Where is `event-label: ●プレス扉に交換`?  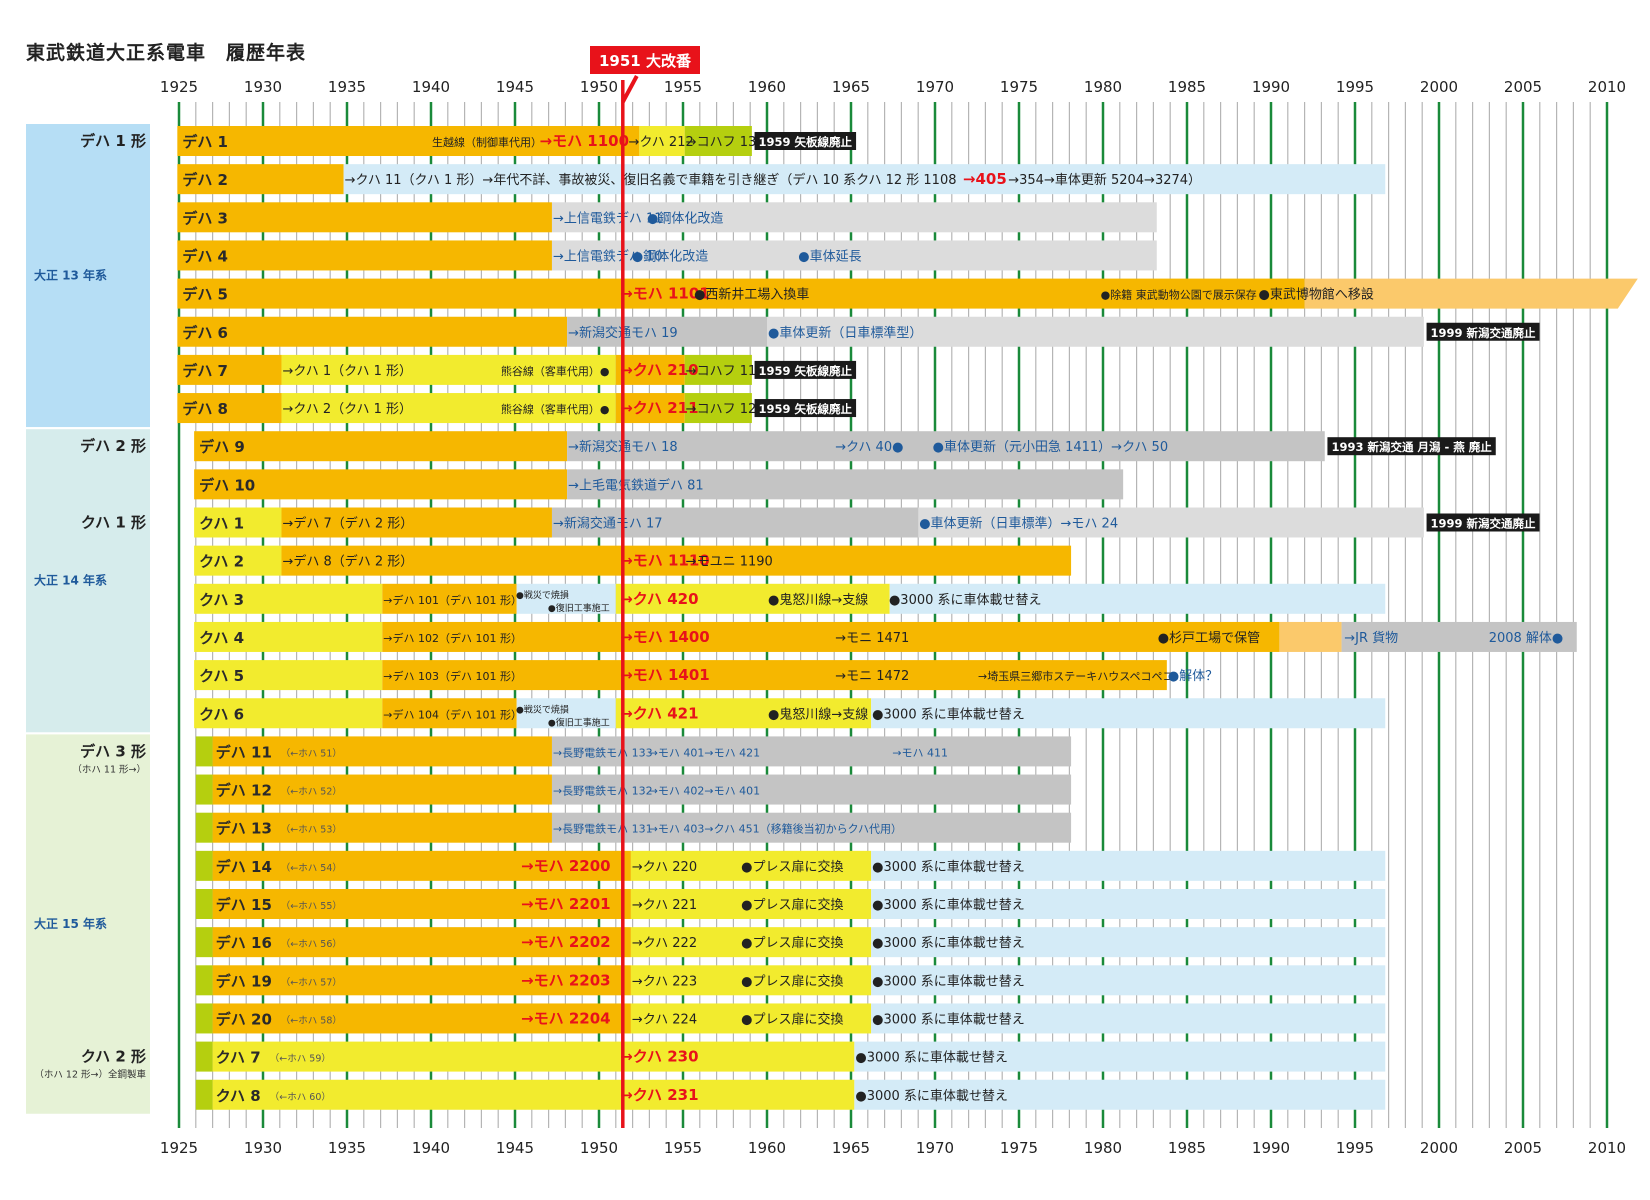
event-label: ●プレス扉に交換 is located at coordinates (792, 905).